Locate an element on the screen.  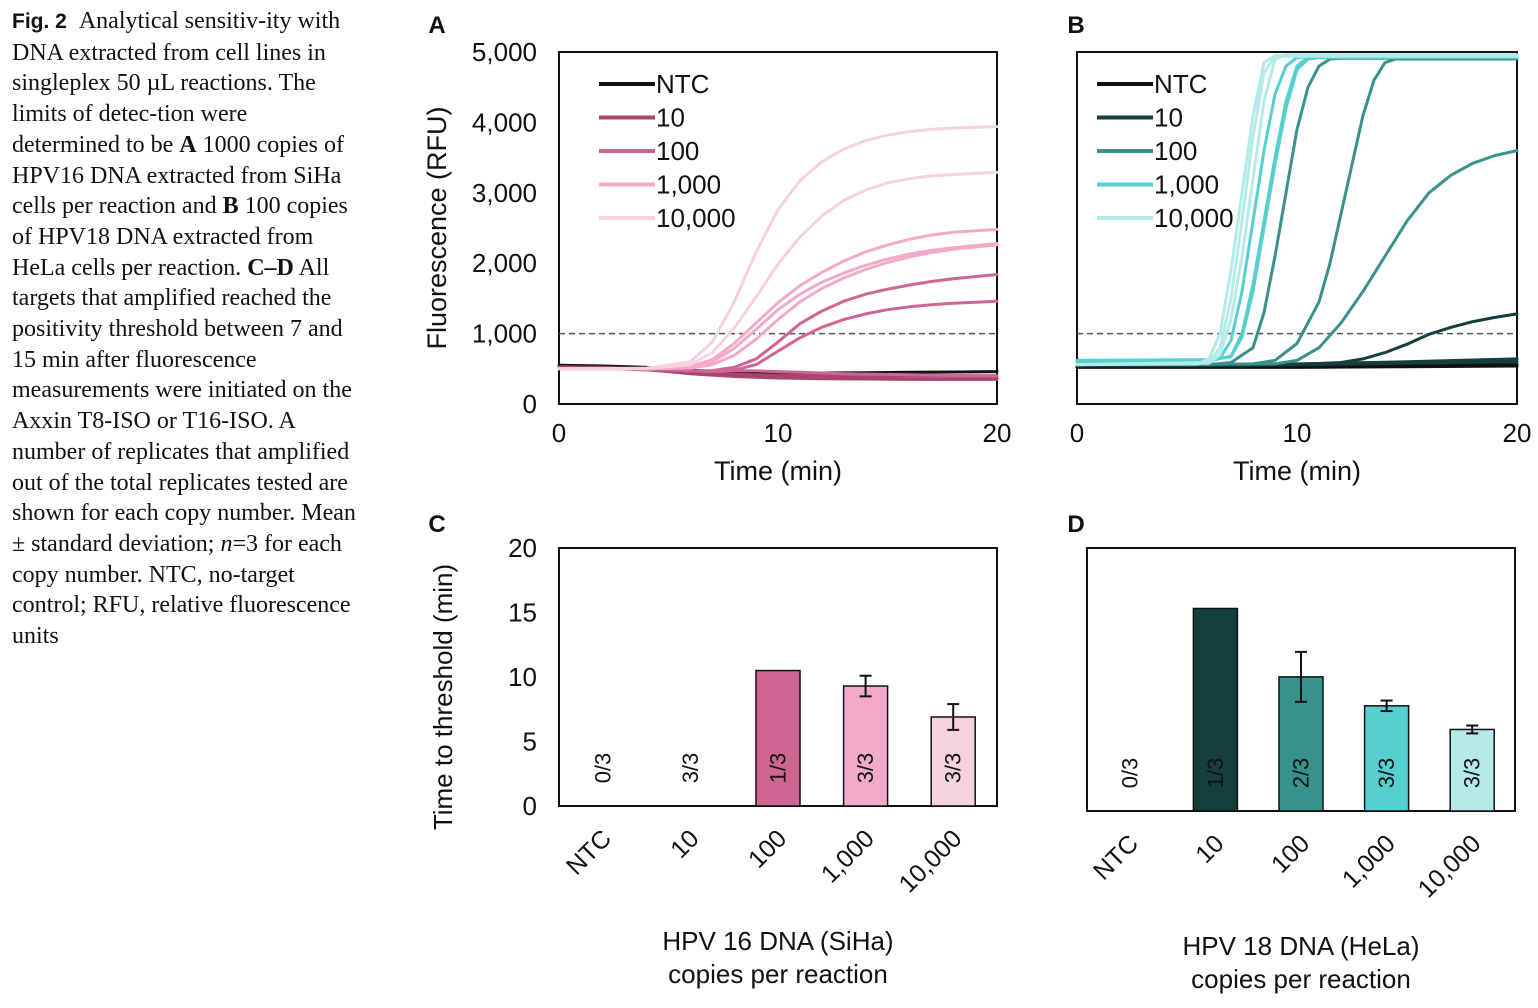
y-tick-label: 15 is located at coordinates (522, 613).